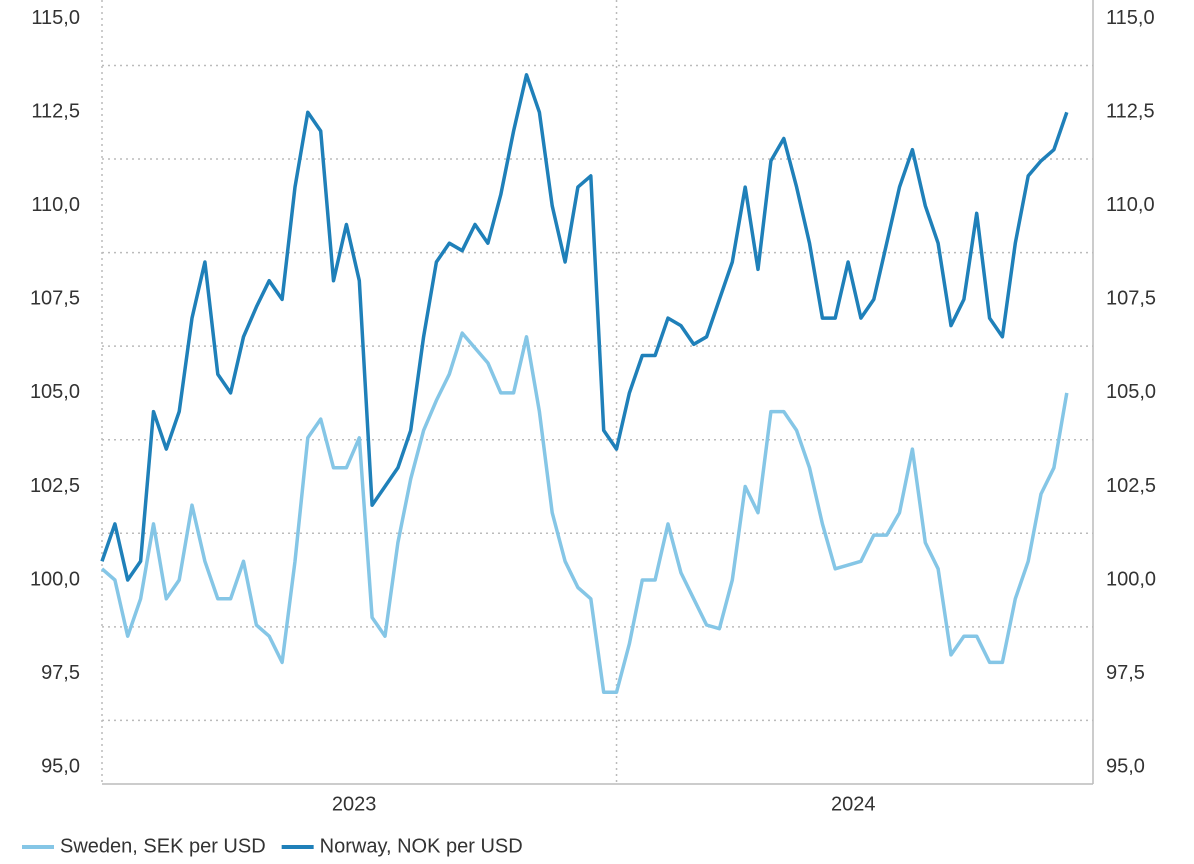 The image size is (1194, 864). What do you see at coordinates (853, 804) in the screenshot?
I see `x-tick-label: 2024` at bounding box center [853, 804].